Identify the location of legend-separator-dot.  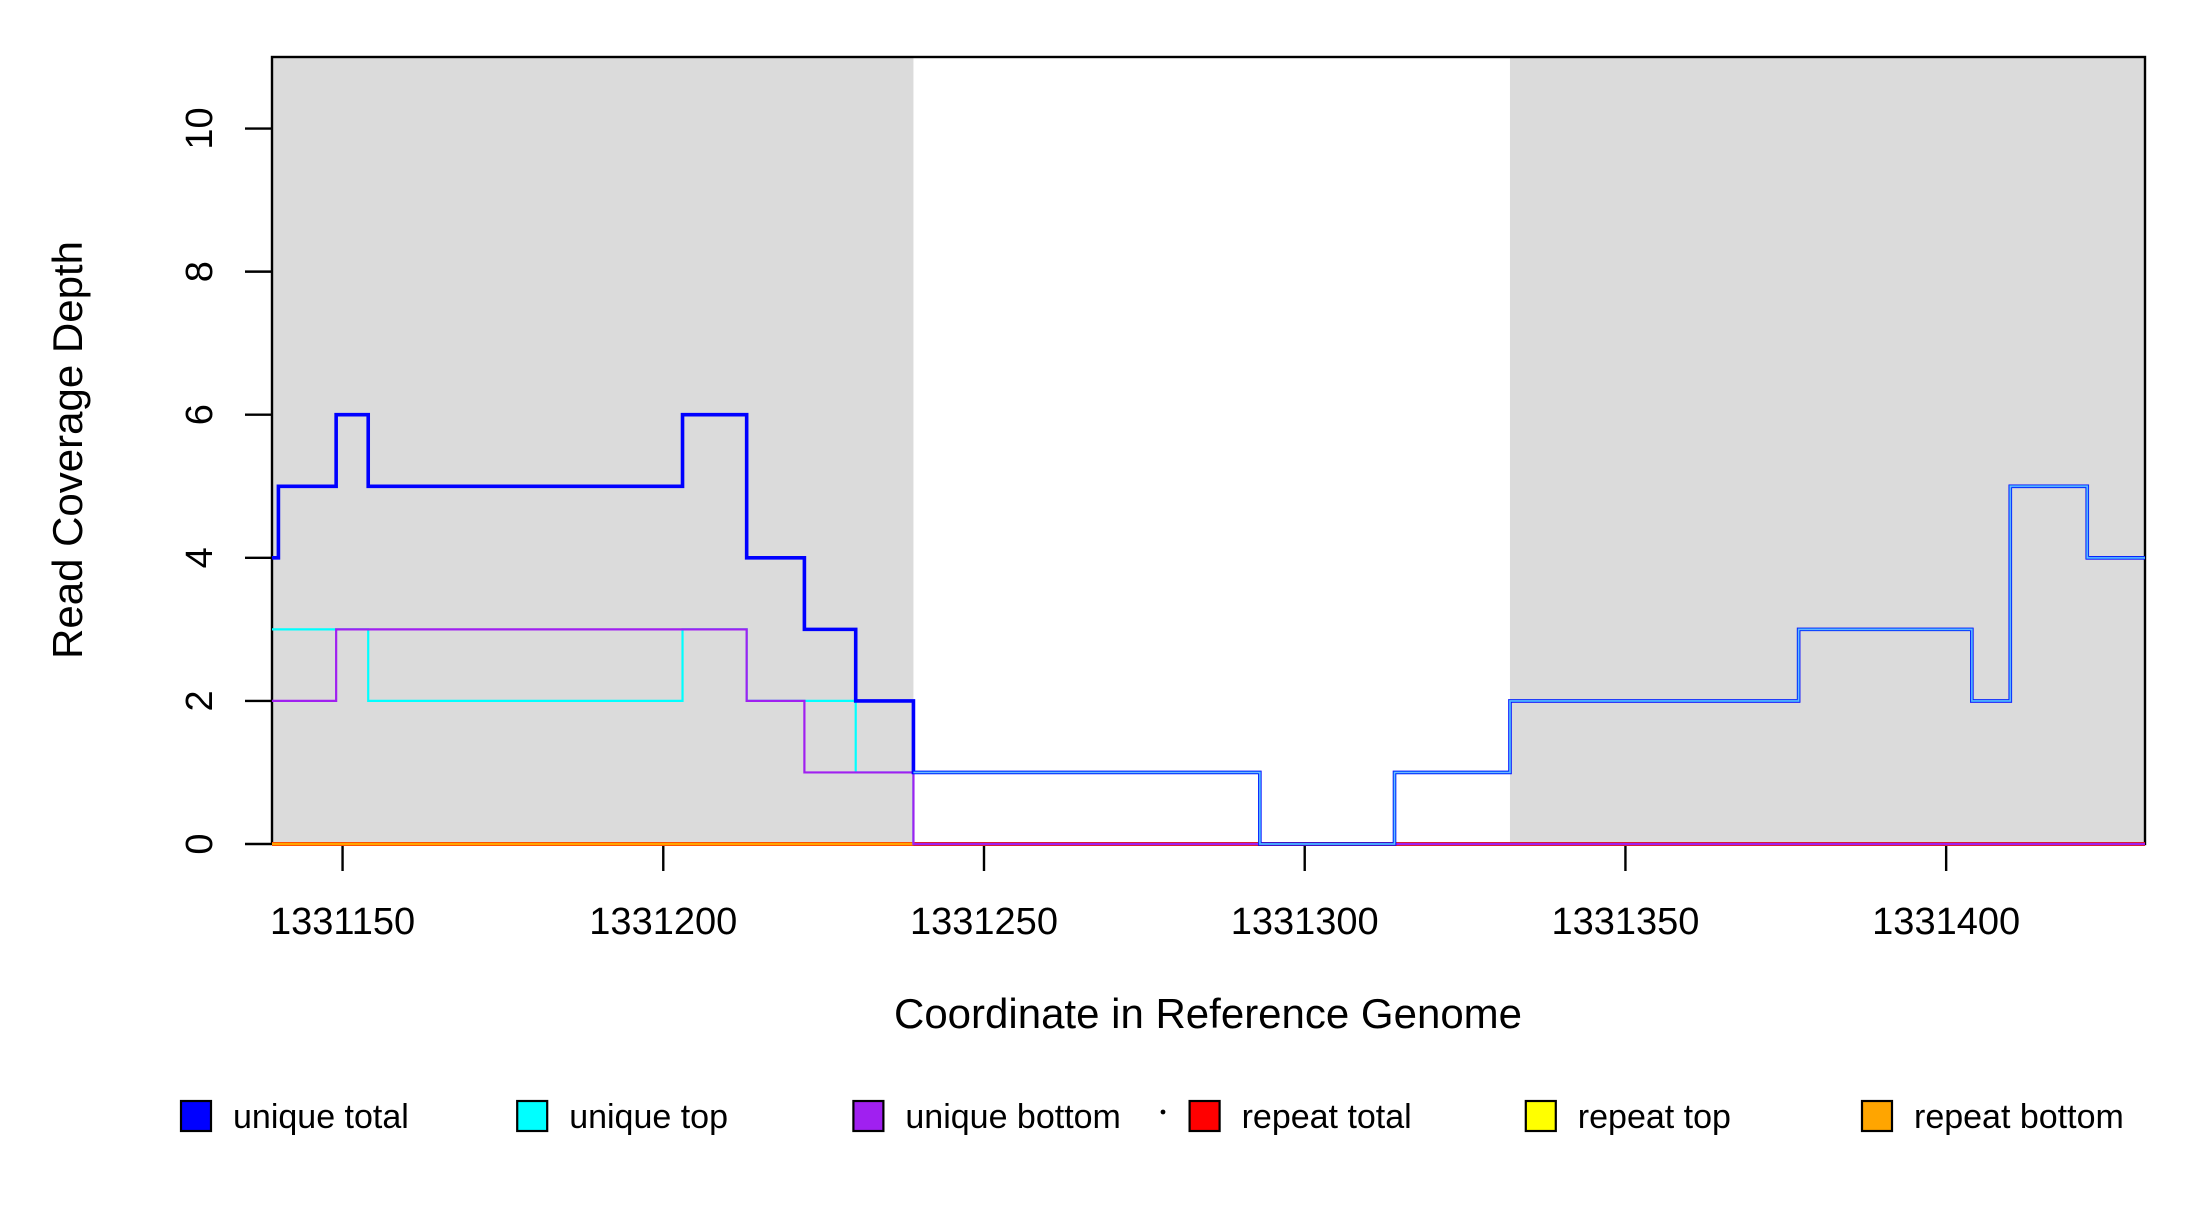
(1163, 1112).